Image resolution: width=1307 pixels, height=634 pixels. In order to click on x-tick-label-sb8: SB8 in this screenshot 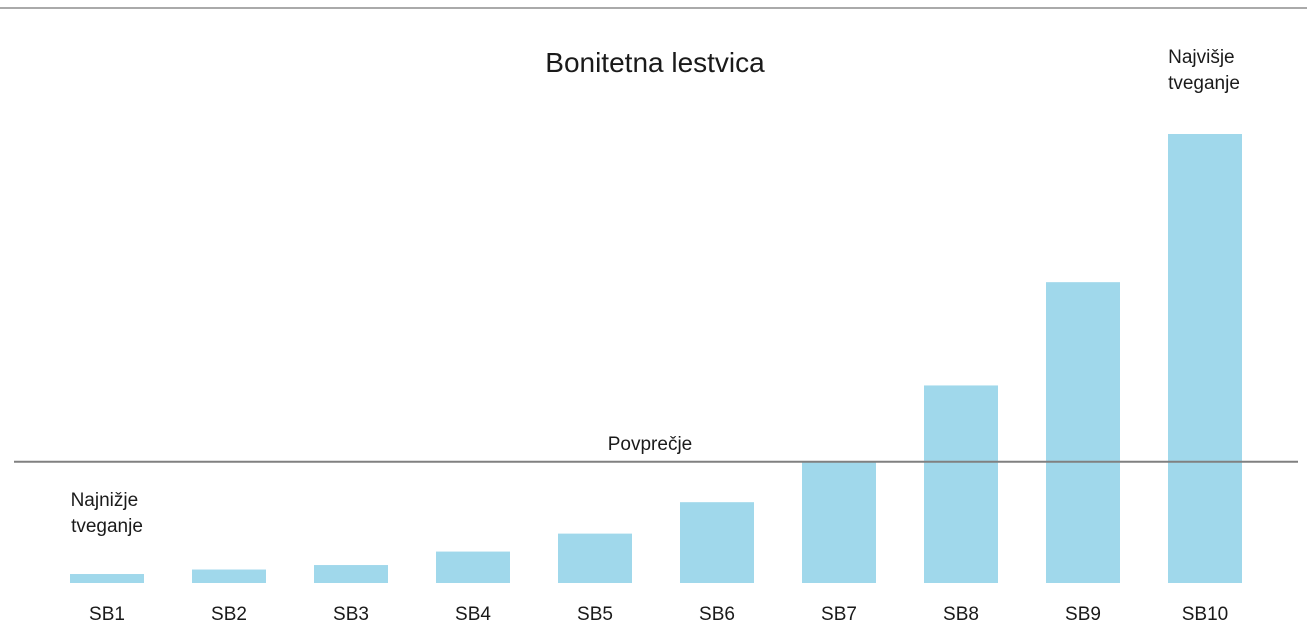, I will do `click(961, 614)`.